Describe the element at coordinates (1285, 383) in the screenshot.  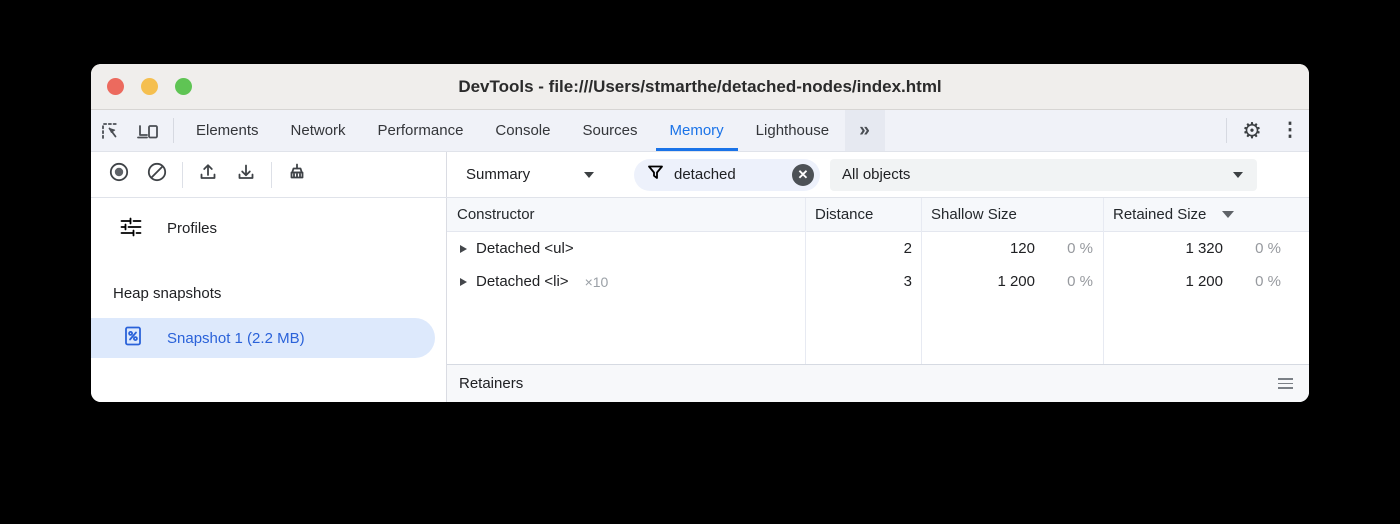
I see `drag-handle-icon` at that location.